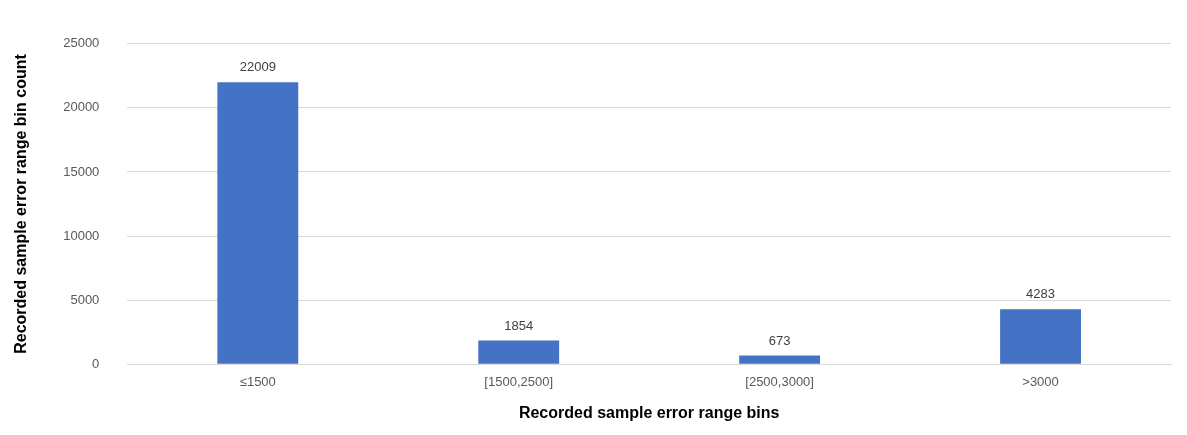 This screenshot has width=1187, height=435. Describe the element at coordinates (519, 325) in the screenshot. I see `data-label: 1854` at that location.